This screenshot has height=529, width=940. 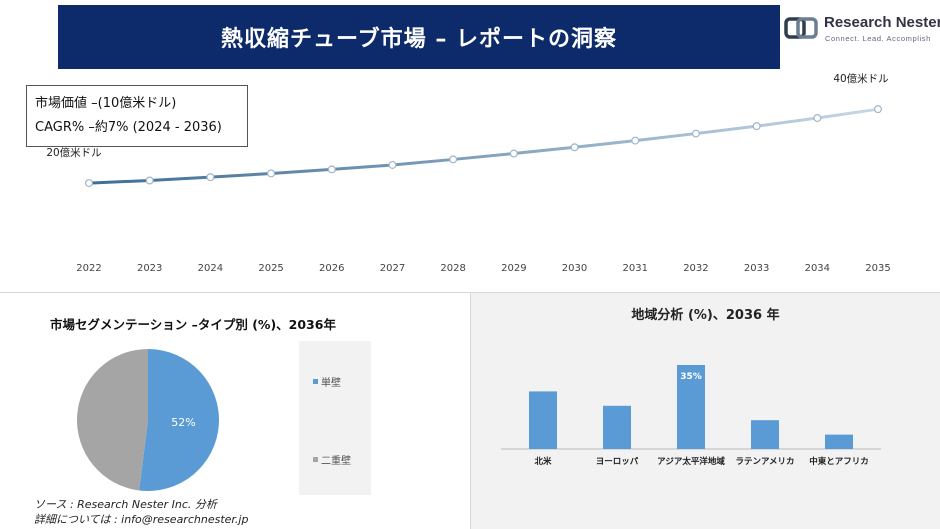 What do you see at coordinates (125, 504) in the screenshot?
I see `source-line: ソース : Research Nester Inc. 分析` at bounding box center [125, 504].